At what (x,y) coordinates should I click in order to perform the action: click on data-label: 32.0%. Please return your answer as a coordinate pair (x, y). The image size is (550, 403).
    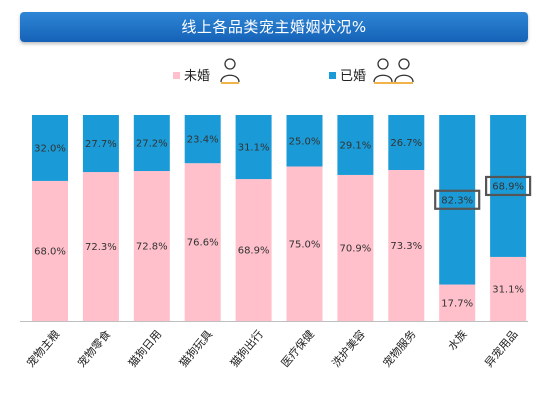
    Looking at the image, I should click on (50, 148).